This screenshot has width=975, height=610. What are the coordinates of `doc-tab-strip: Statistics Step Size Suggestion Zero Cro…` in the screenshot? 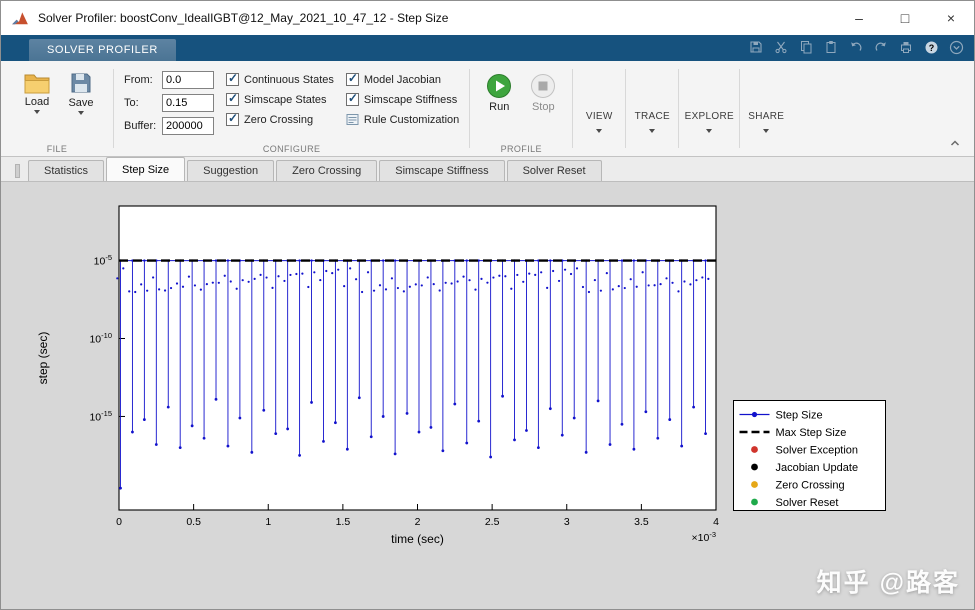 It's located at (487, 169).